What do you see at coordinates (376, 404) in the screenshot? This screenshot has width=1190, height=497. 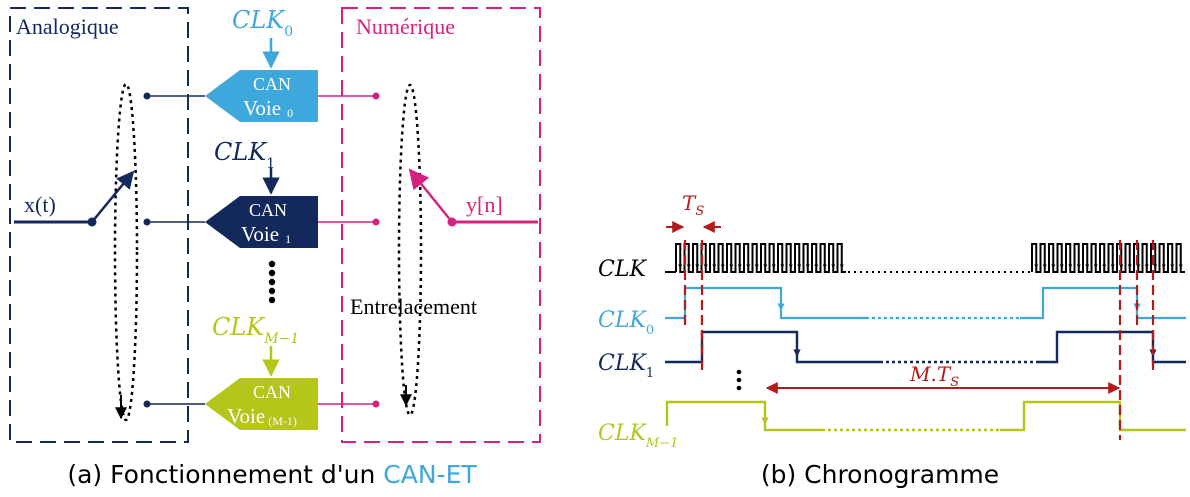 I see `output-tap-m1` at bounding box center [376, 404].